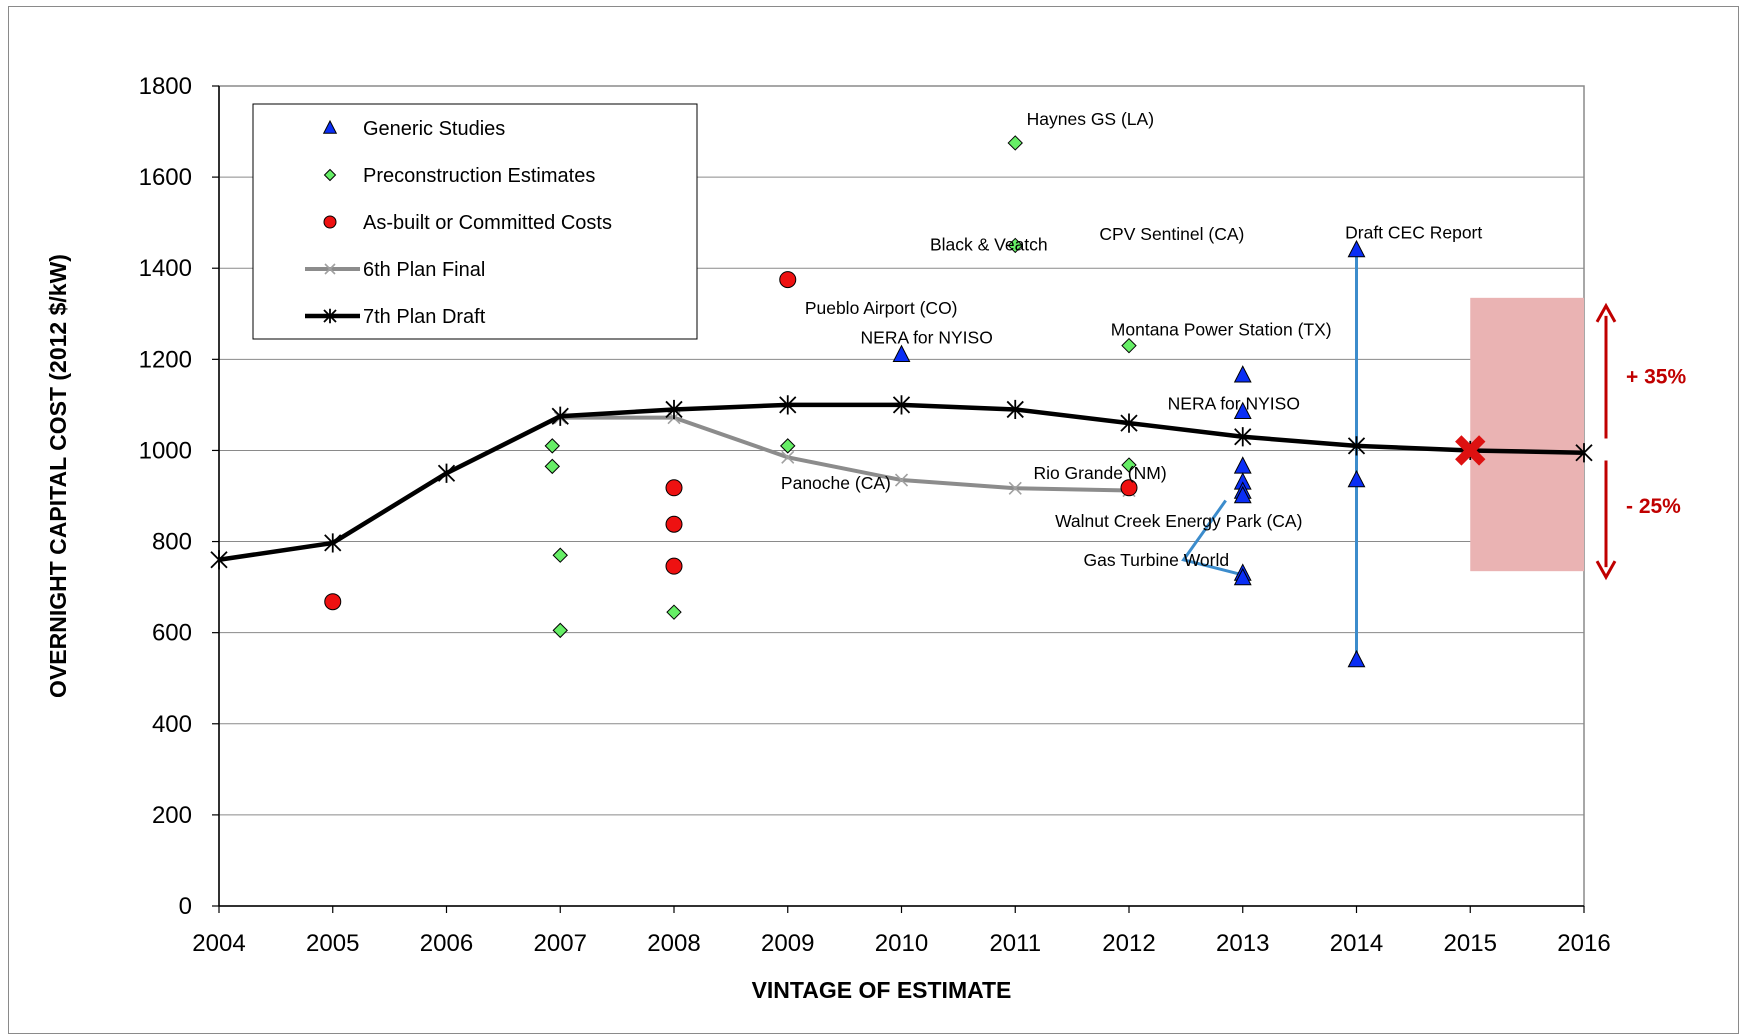 The image size is (1741, 1036). I want to click on range-arrow-up-head, so click(1606, 312).